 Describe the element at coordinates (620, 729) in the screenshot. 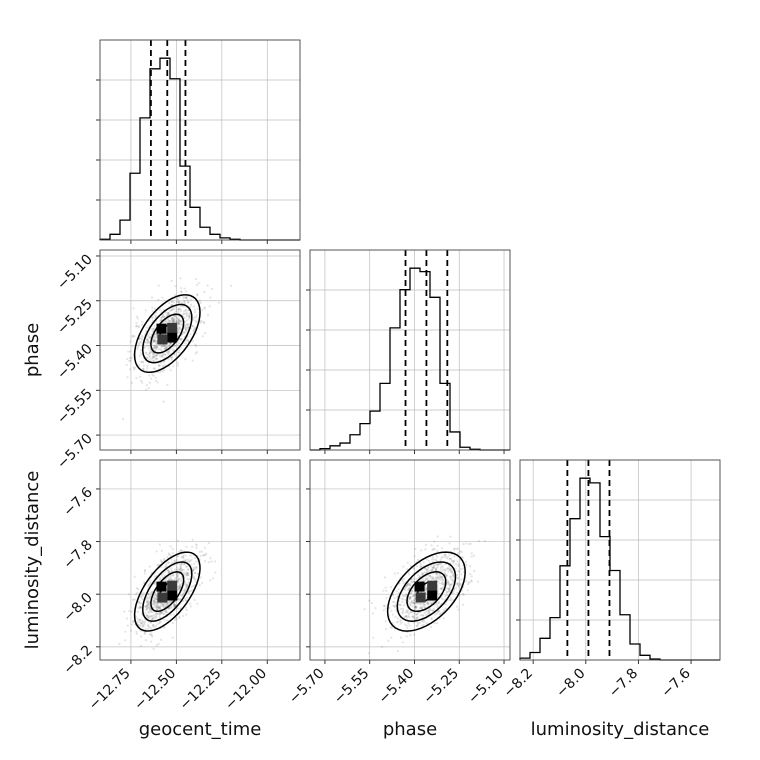

I see `x-axis-label-luminosity-distance: luminosity_distance` at that location.